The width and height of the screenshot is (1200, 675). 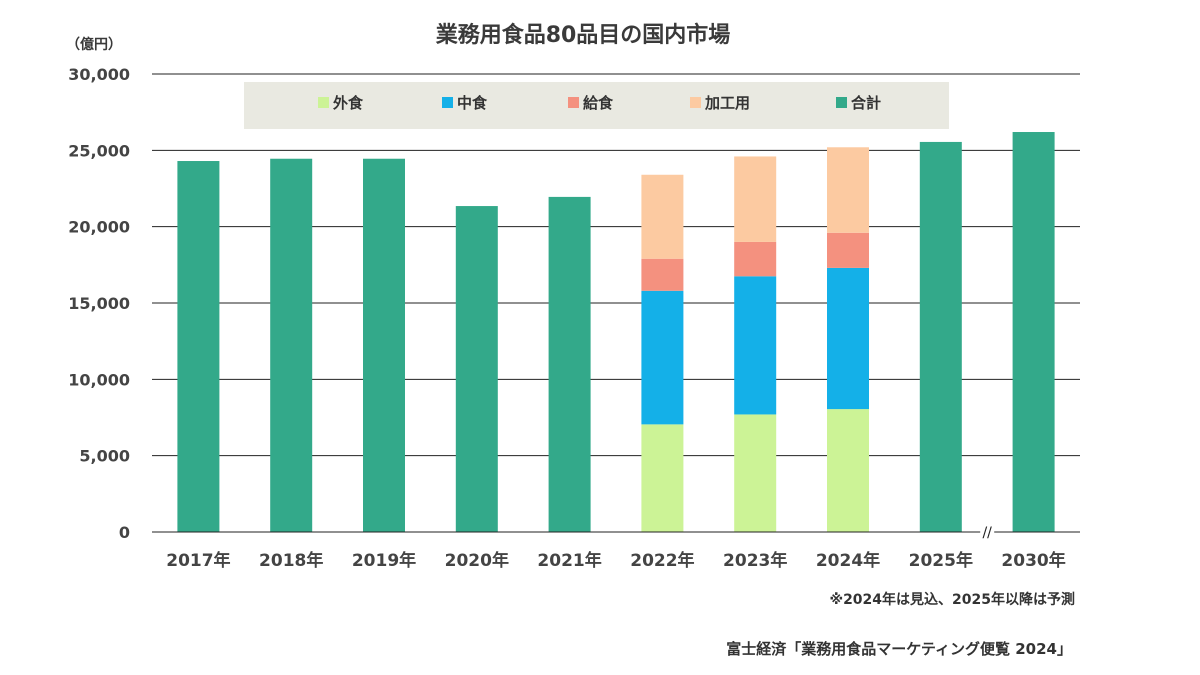 I want to click on y-tick-label: 0, so click(x=124, y=532).